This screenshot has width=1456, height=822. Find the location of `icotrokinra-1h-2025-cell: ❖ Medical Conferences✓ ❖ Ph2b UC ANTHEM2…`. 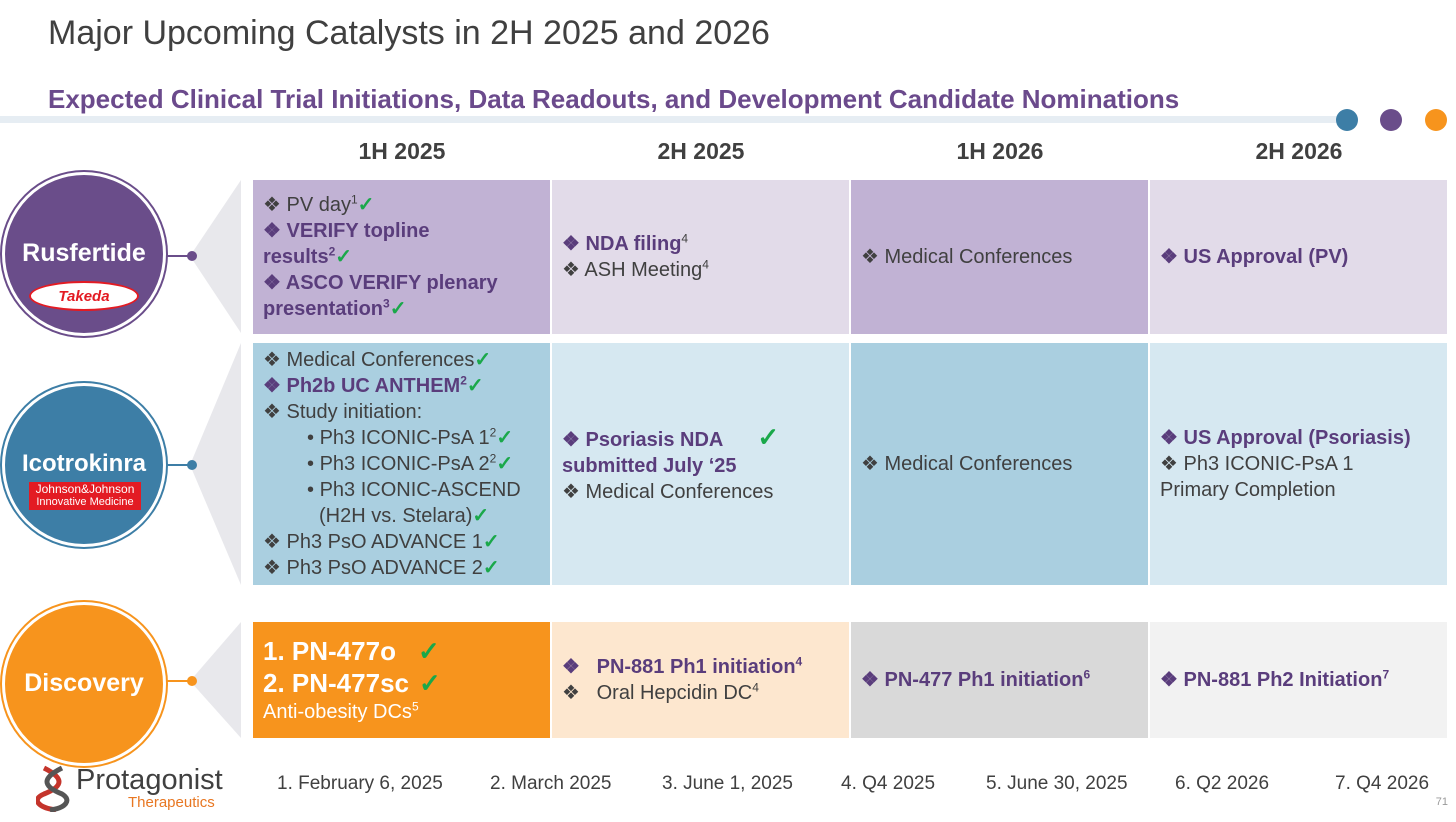

icotrokinra-1h-2025-cell: ❖ Medical Conferences✓ ❖ Ph2b UC ANTHEM2… is located at coordinates (401, 464).